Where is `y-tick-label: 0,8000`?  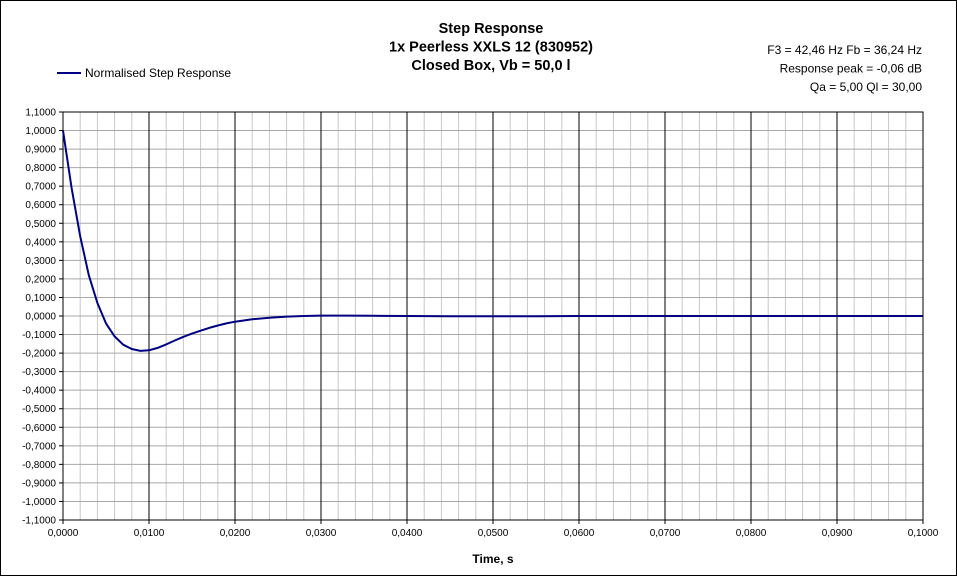
y-tick-label: 0,8000 is located at coordinates (40, 168).